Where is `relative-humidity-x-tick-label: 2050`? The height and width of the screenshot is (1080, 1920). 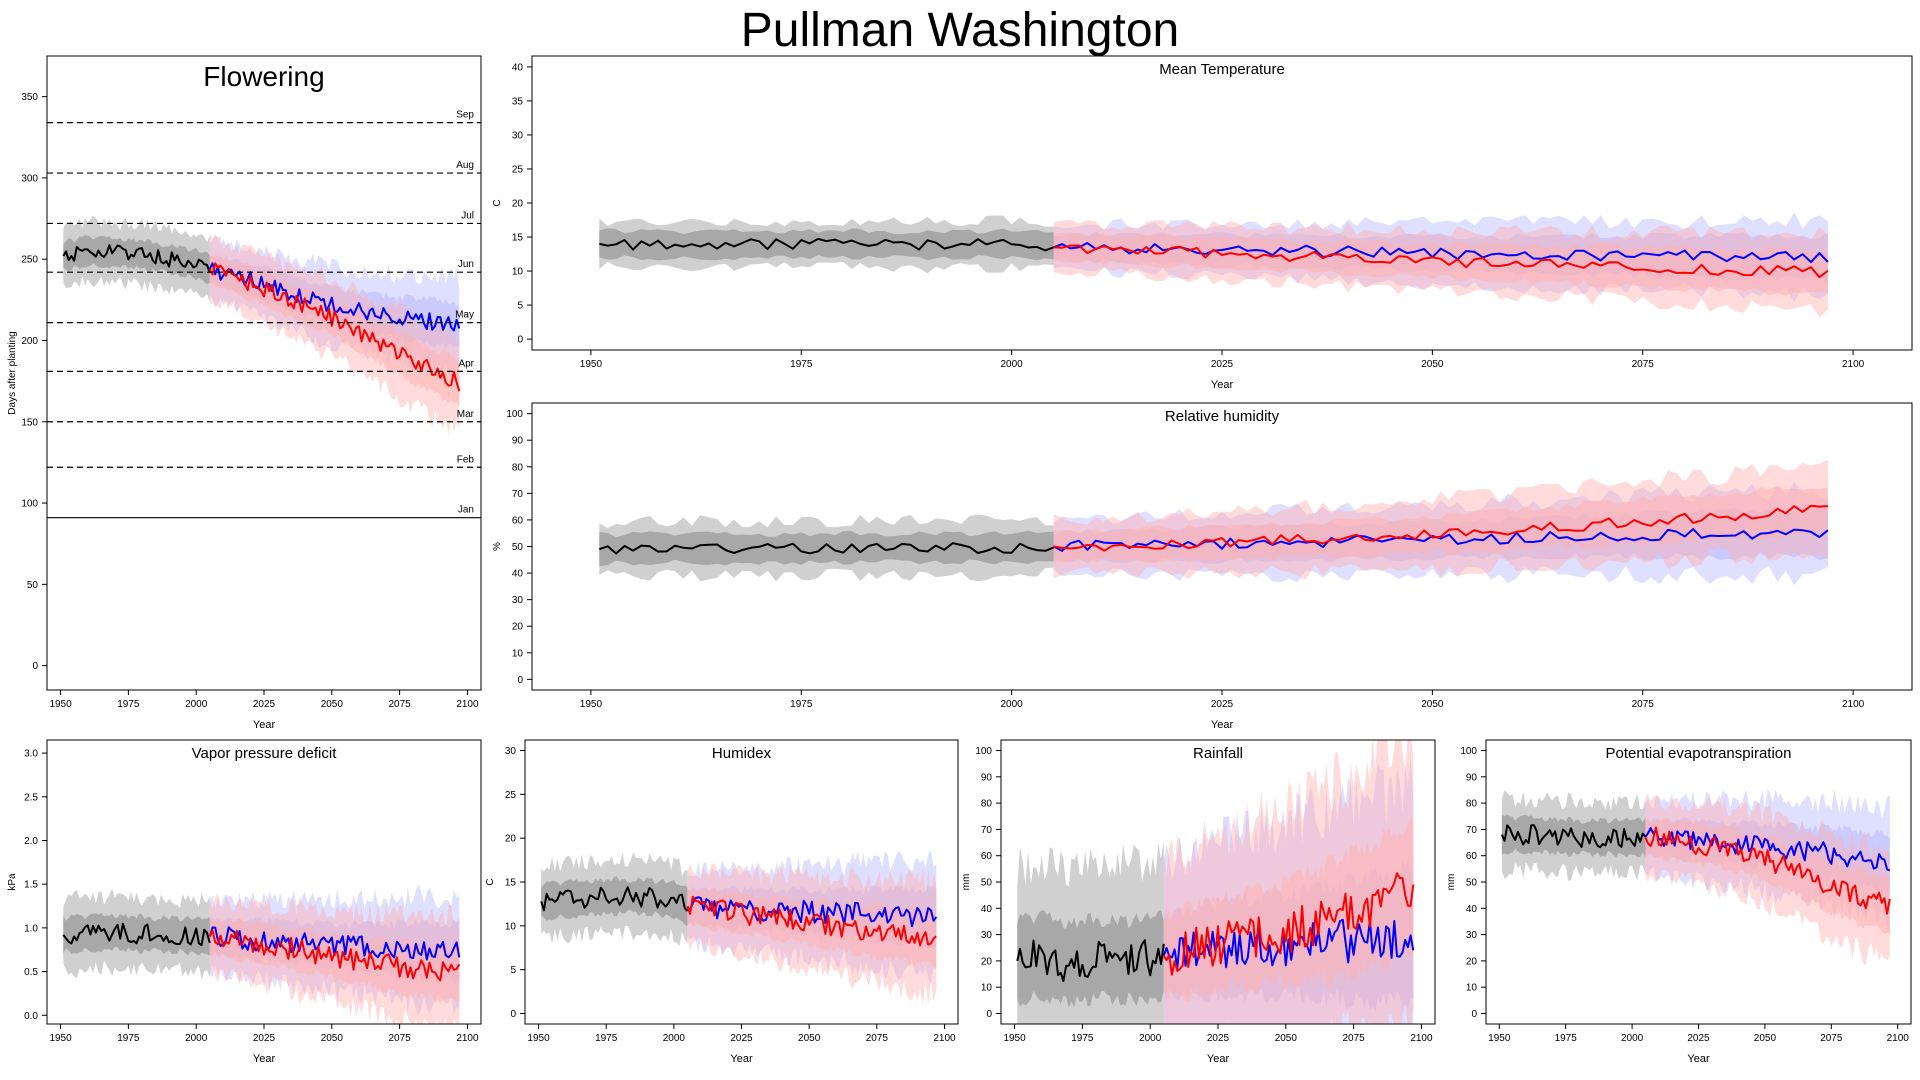
relative-humidity-x-tick-label: 2050 is located at coordinates (1432, 704).